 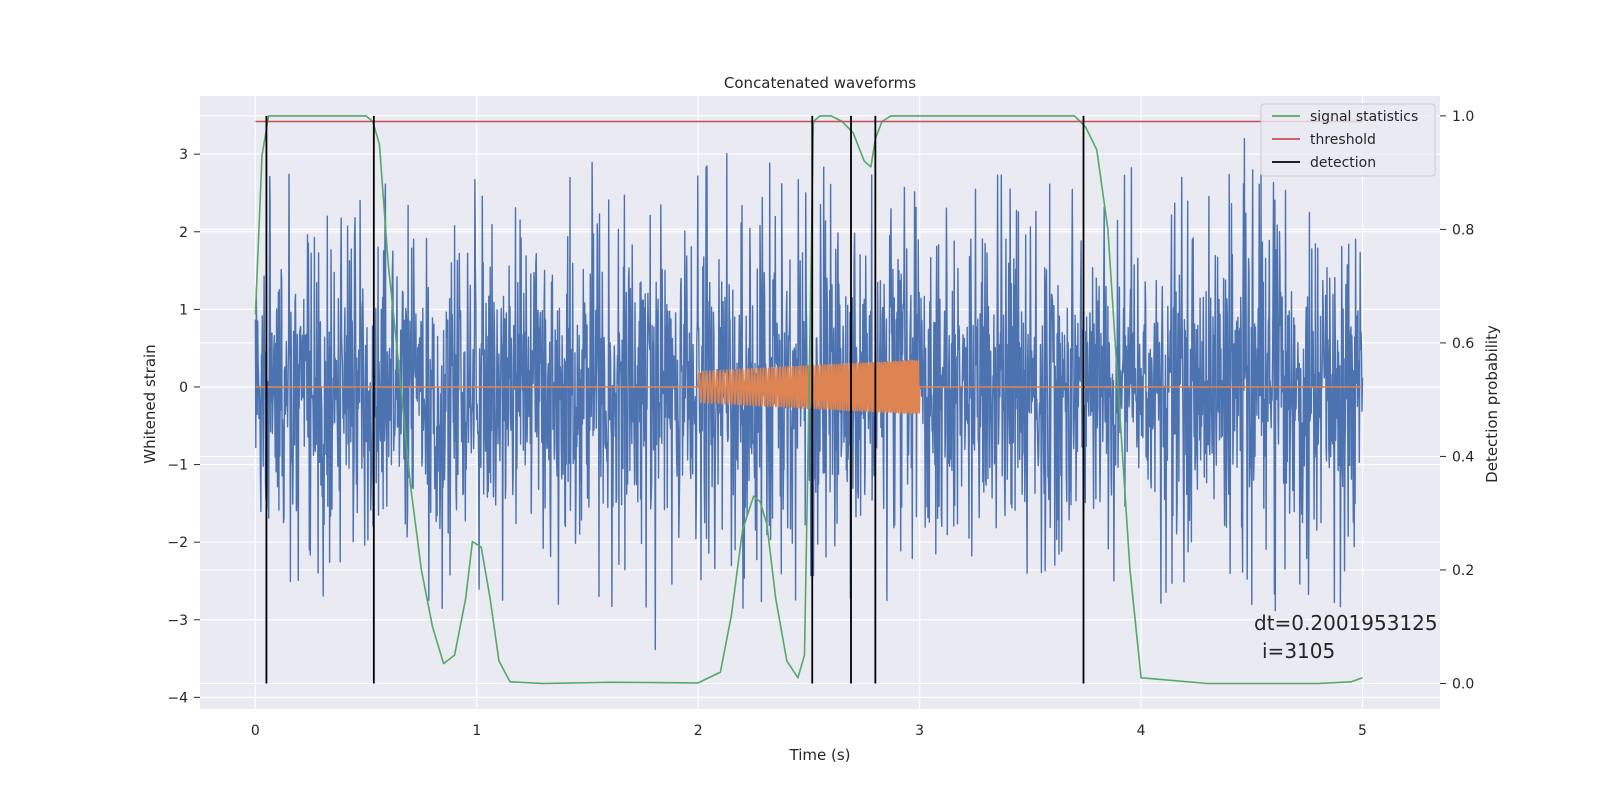 I want to click on x-axis-label: Time (s), so click(x=820, y=755).